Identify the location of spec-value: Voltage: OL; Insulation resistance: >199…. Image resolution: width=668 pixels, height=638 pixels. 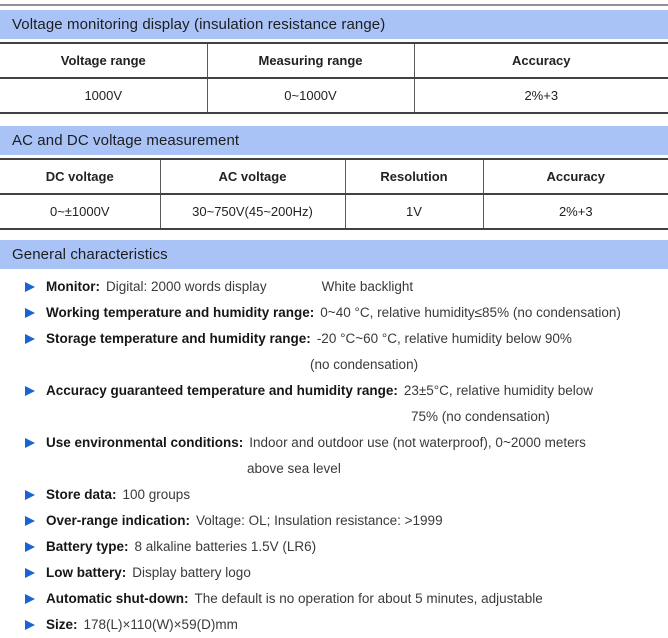
(319, 520).